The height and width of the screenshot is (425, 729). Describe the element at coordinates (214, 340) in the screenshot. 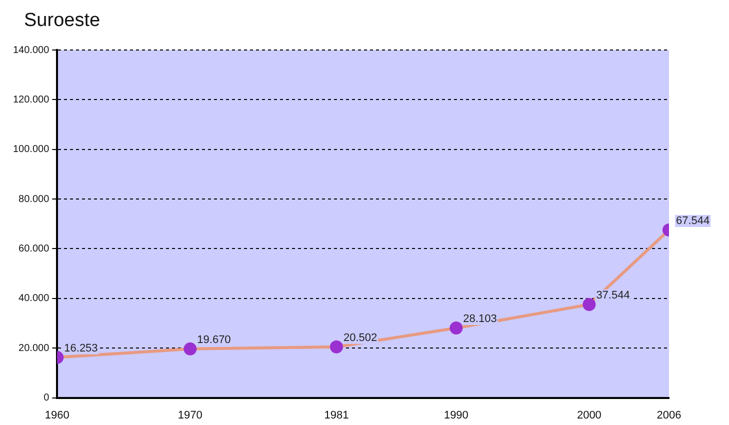

I see `data-label: 19.670` at that location.